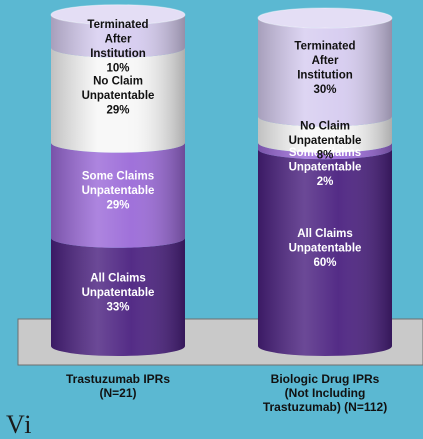 The image size is (423, 439). Describe the element at coordinates (118, 292) in the screenshot. I see `segment-label-0-0: All Claims Unpatentable 33%` at that location.